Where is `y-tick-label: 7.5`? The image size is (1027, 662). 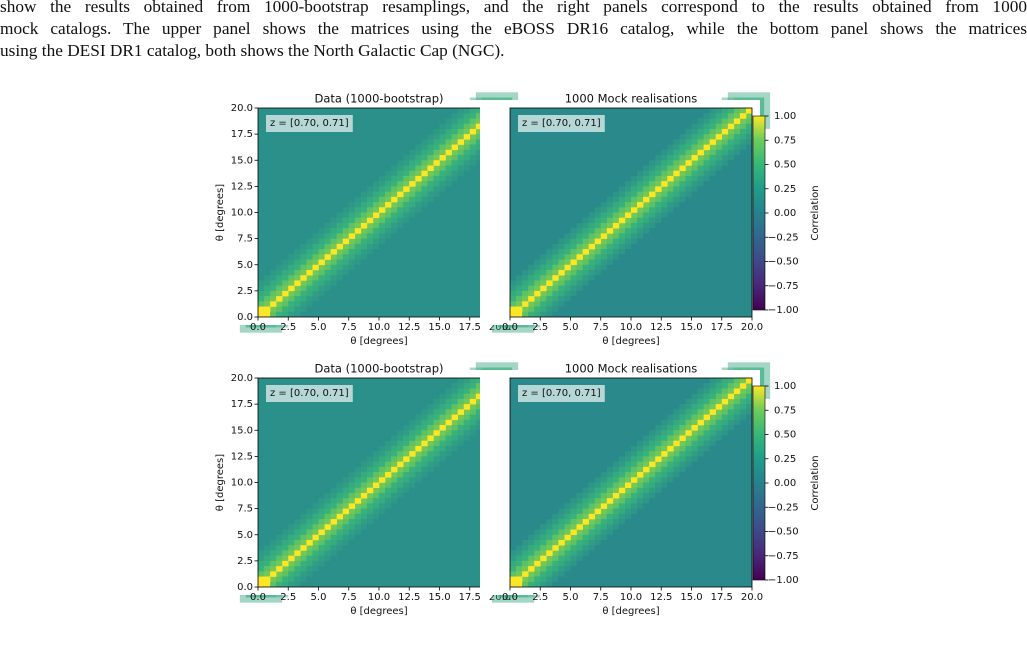
y-tick-label: 7.5 is located at coordinates (245, 509).